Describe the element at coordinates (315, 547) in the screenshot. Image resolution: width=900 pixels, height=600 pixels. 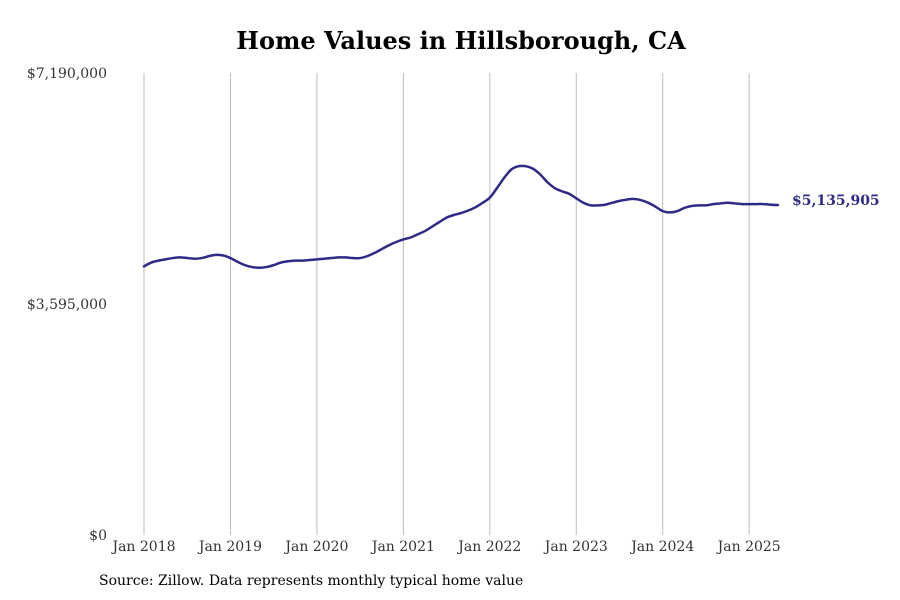
I see `x-tick-label: Jan 2020` at that location.